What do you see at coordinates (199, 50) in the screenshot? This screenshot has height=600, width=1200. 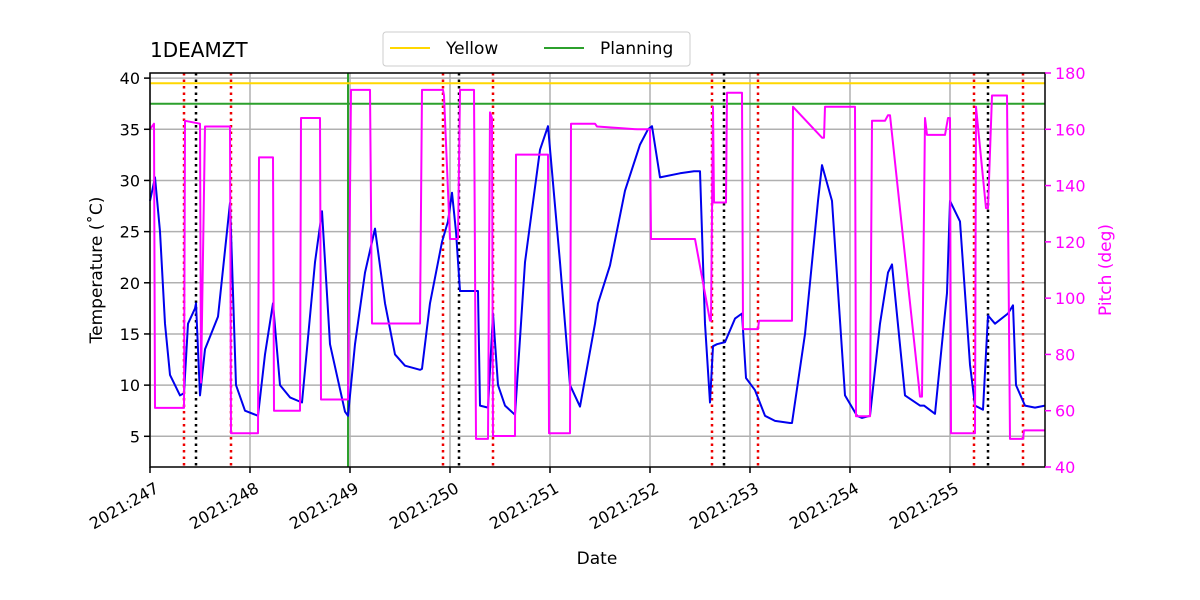 I see `chart-title: 1DEAMZT` at bounding box center [199, 50].